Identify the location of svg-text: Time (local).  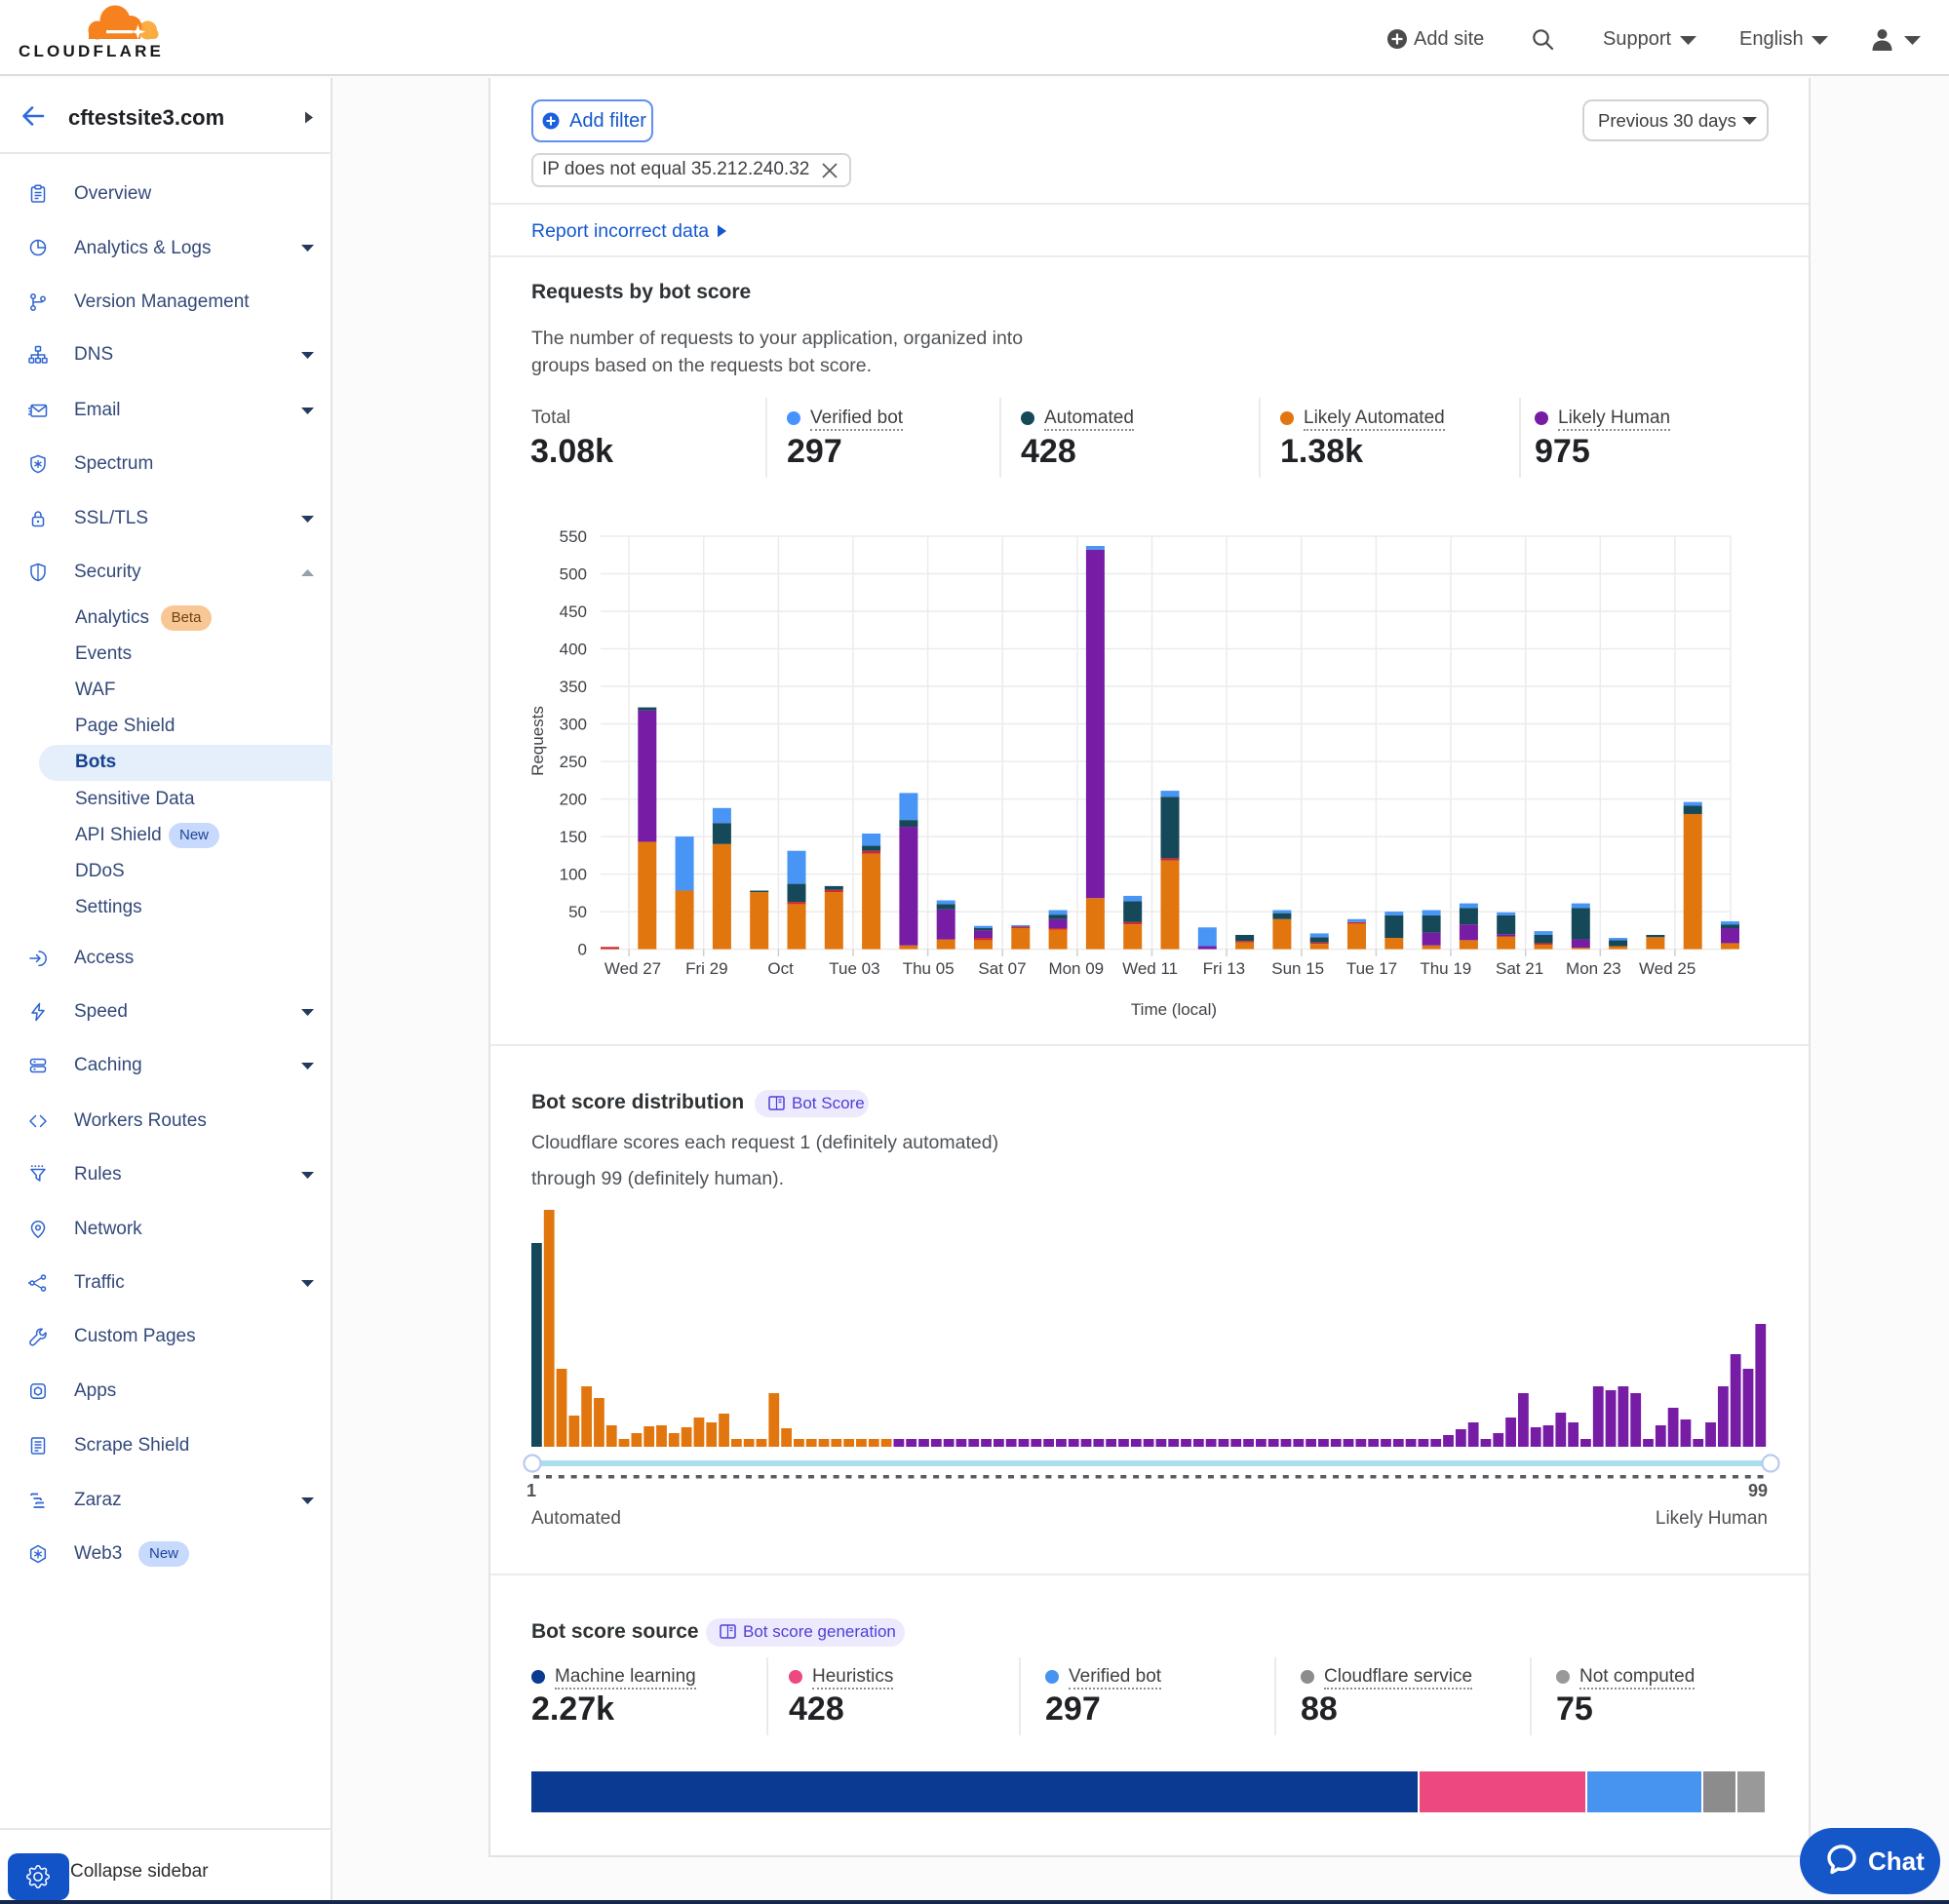
(1174, 1009).